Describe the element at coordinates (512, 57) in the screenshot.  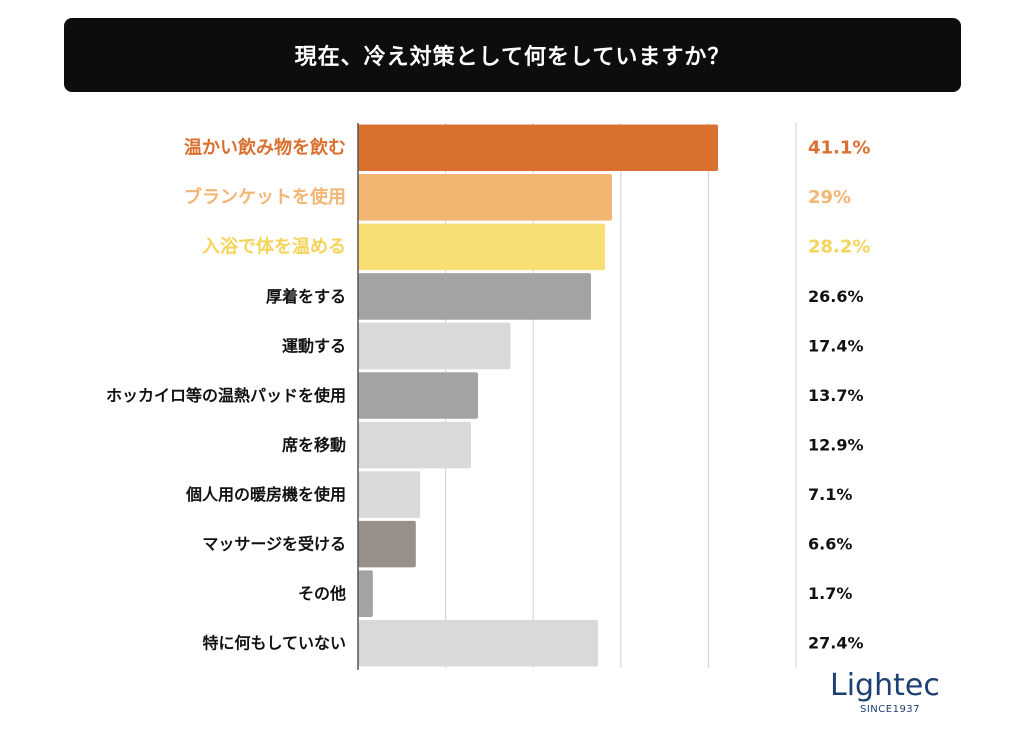
I see `chart-title: 現在、冷え対策として何をしていますか？` at that location.